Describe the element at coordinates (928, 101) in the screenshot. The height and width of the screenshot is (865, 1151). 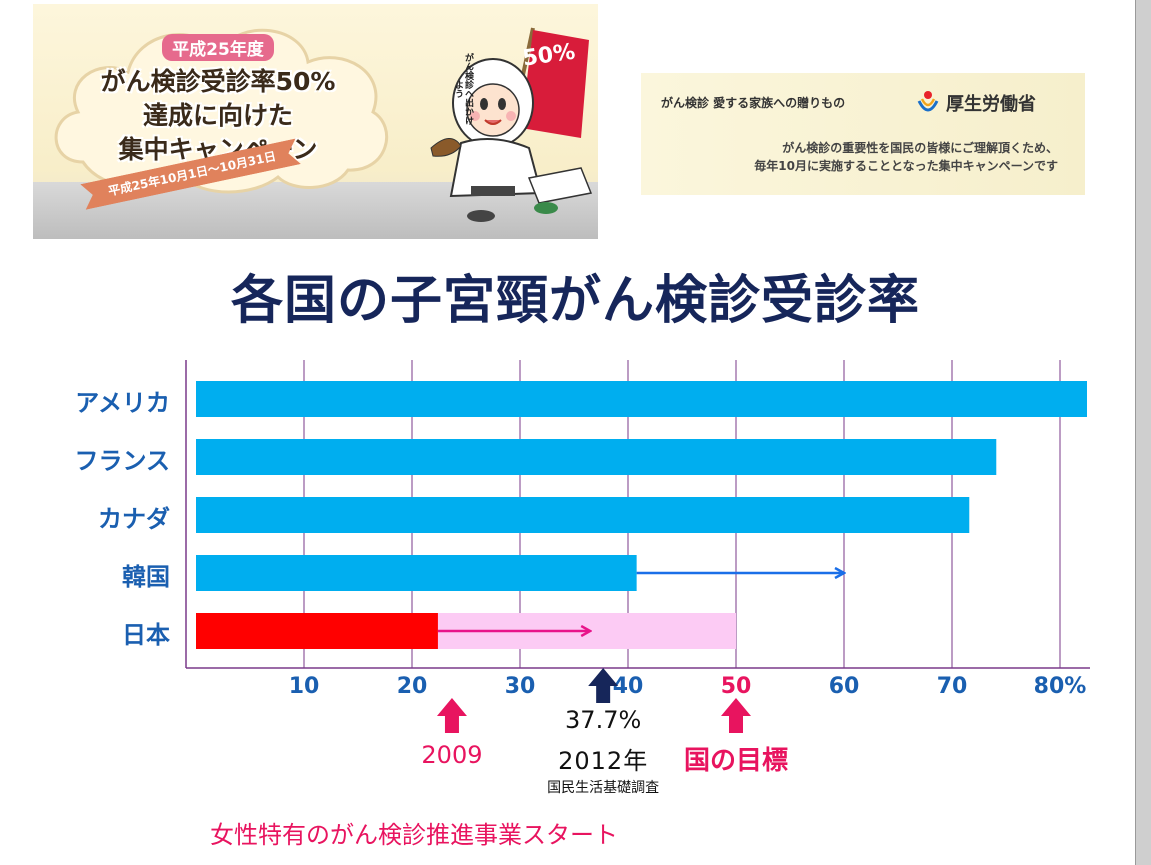
I see `ministry-logo-icon` at that location.